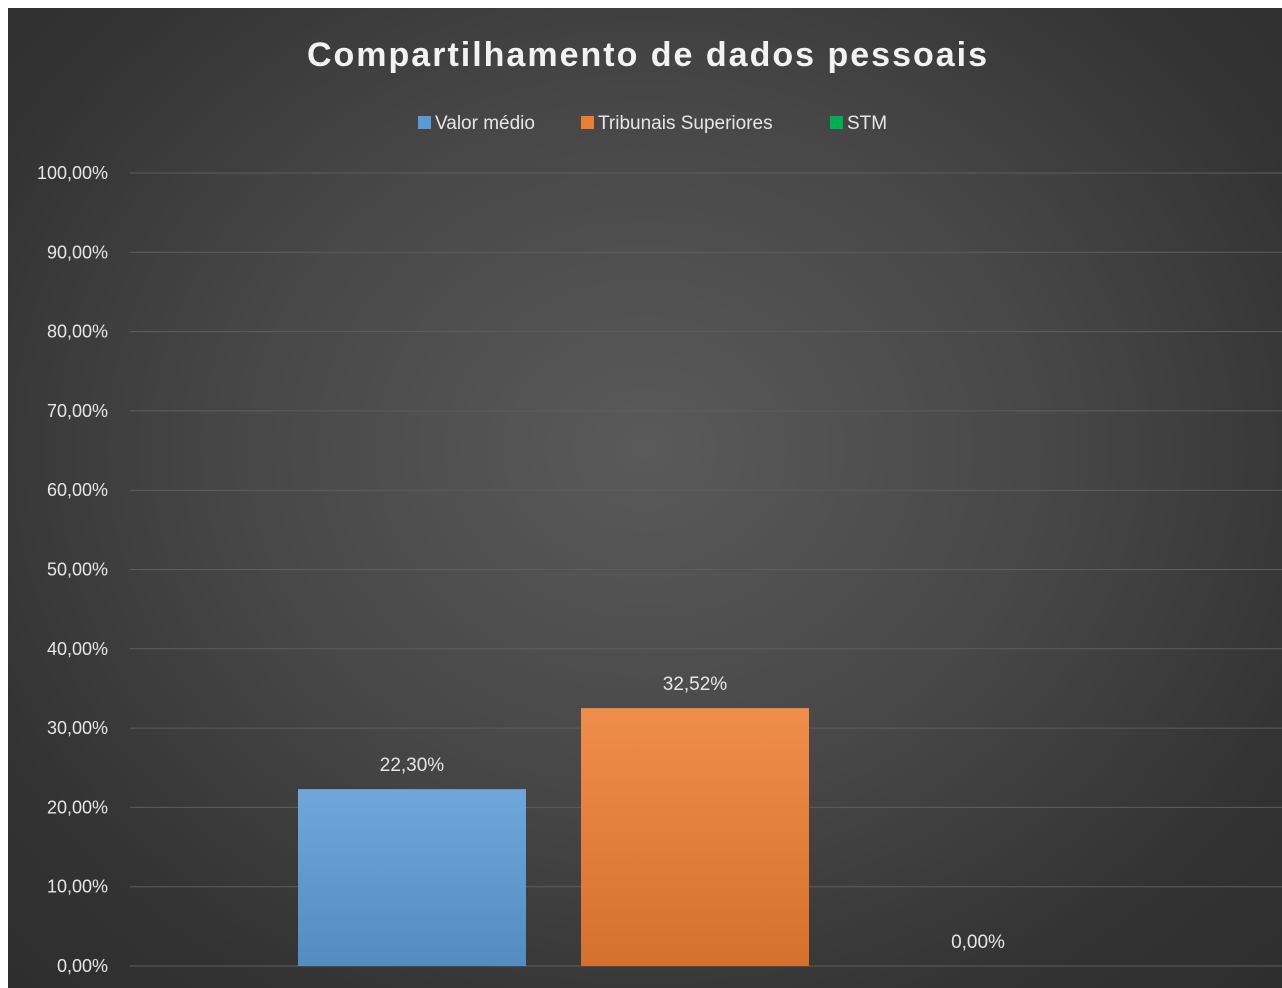  I want to click on data-labels: 22,30% 32,52% 0,00%, so click(692, 813).